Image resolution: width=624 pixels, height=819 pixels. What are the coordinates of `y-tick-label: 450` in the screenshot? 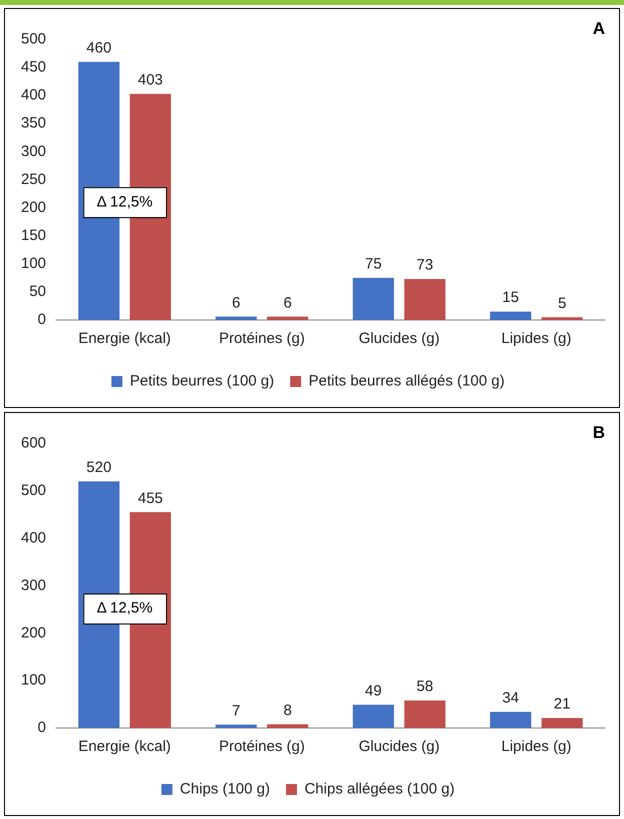 It's located at (33, 67).